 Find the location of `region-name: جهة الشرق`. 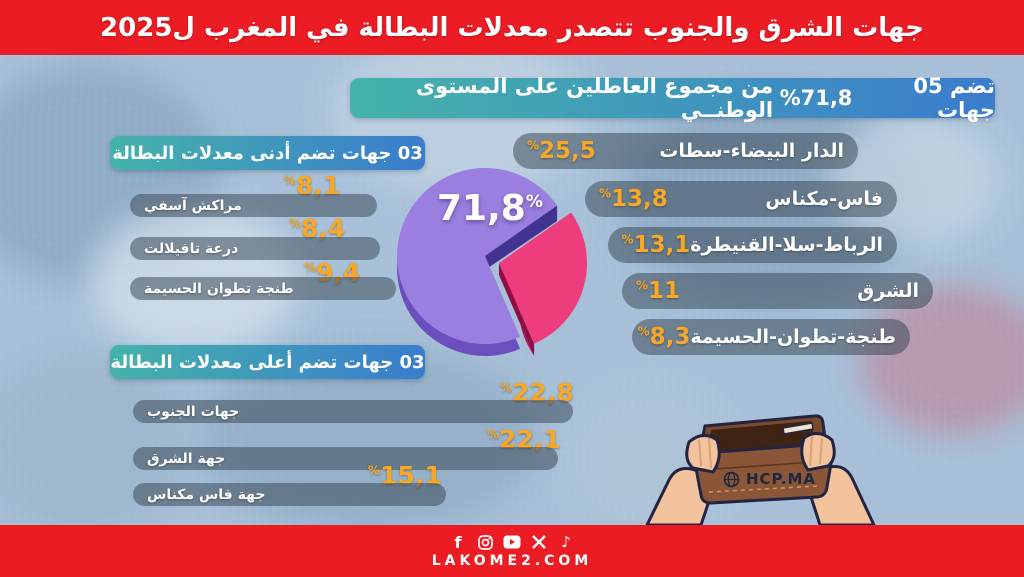

region-name: جهة الشرق is located at coordinates (186, 458).